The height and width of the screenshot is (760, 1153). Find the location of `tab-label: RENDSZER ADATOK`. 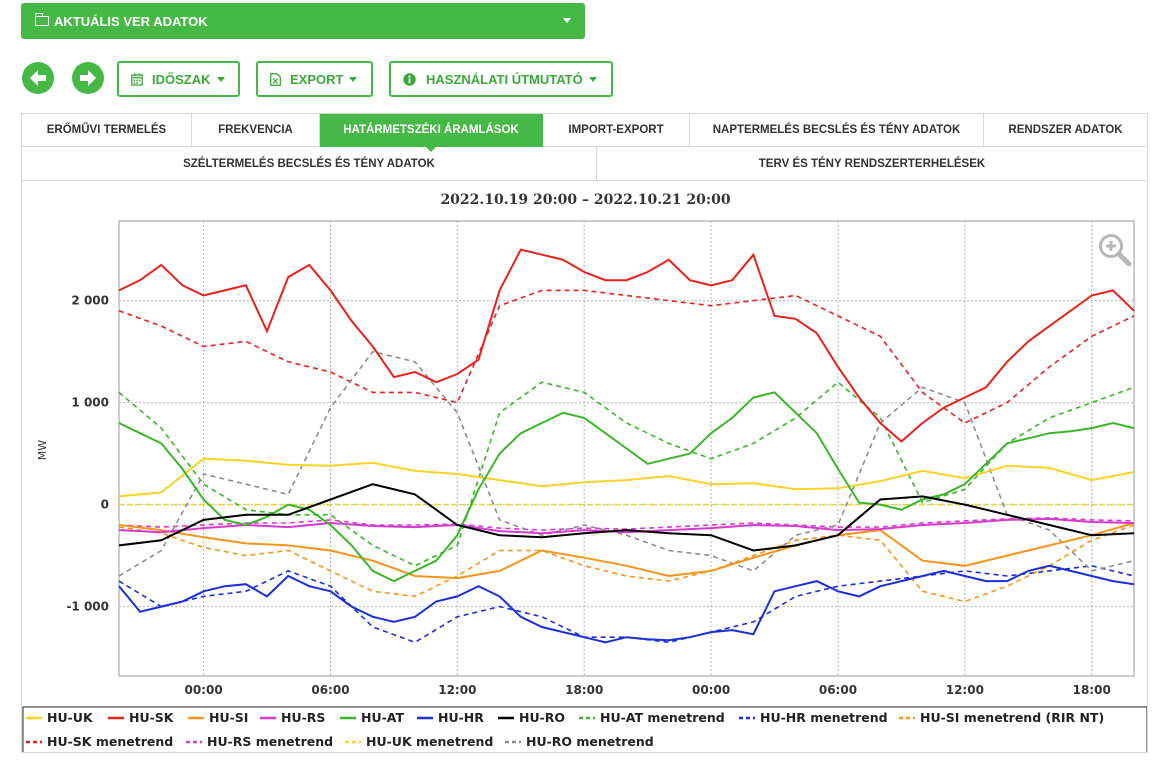

tab-label: RENDSZER ADATOK is located at coordinates (1065, 130).